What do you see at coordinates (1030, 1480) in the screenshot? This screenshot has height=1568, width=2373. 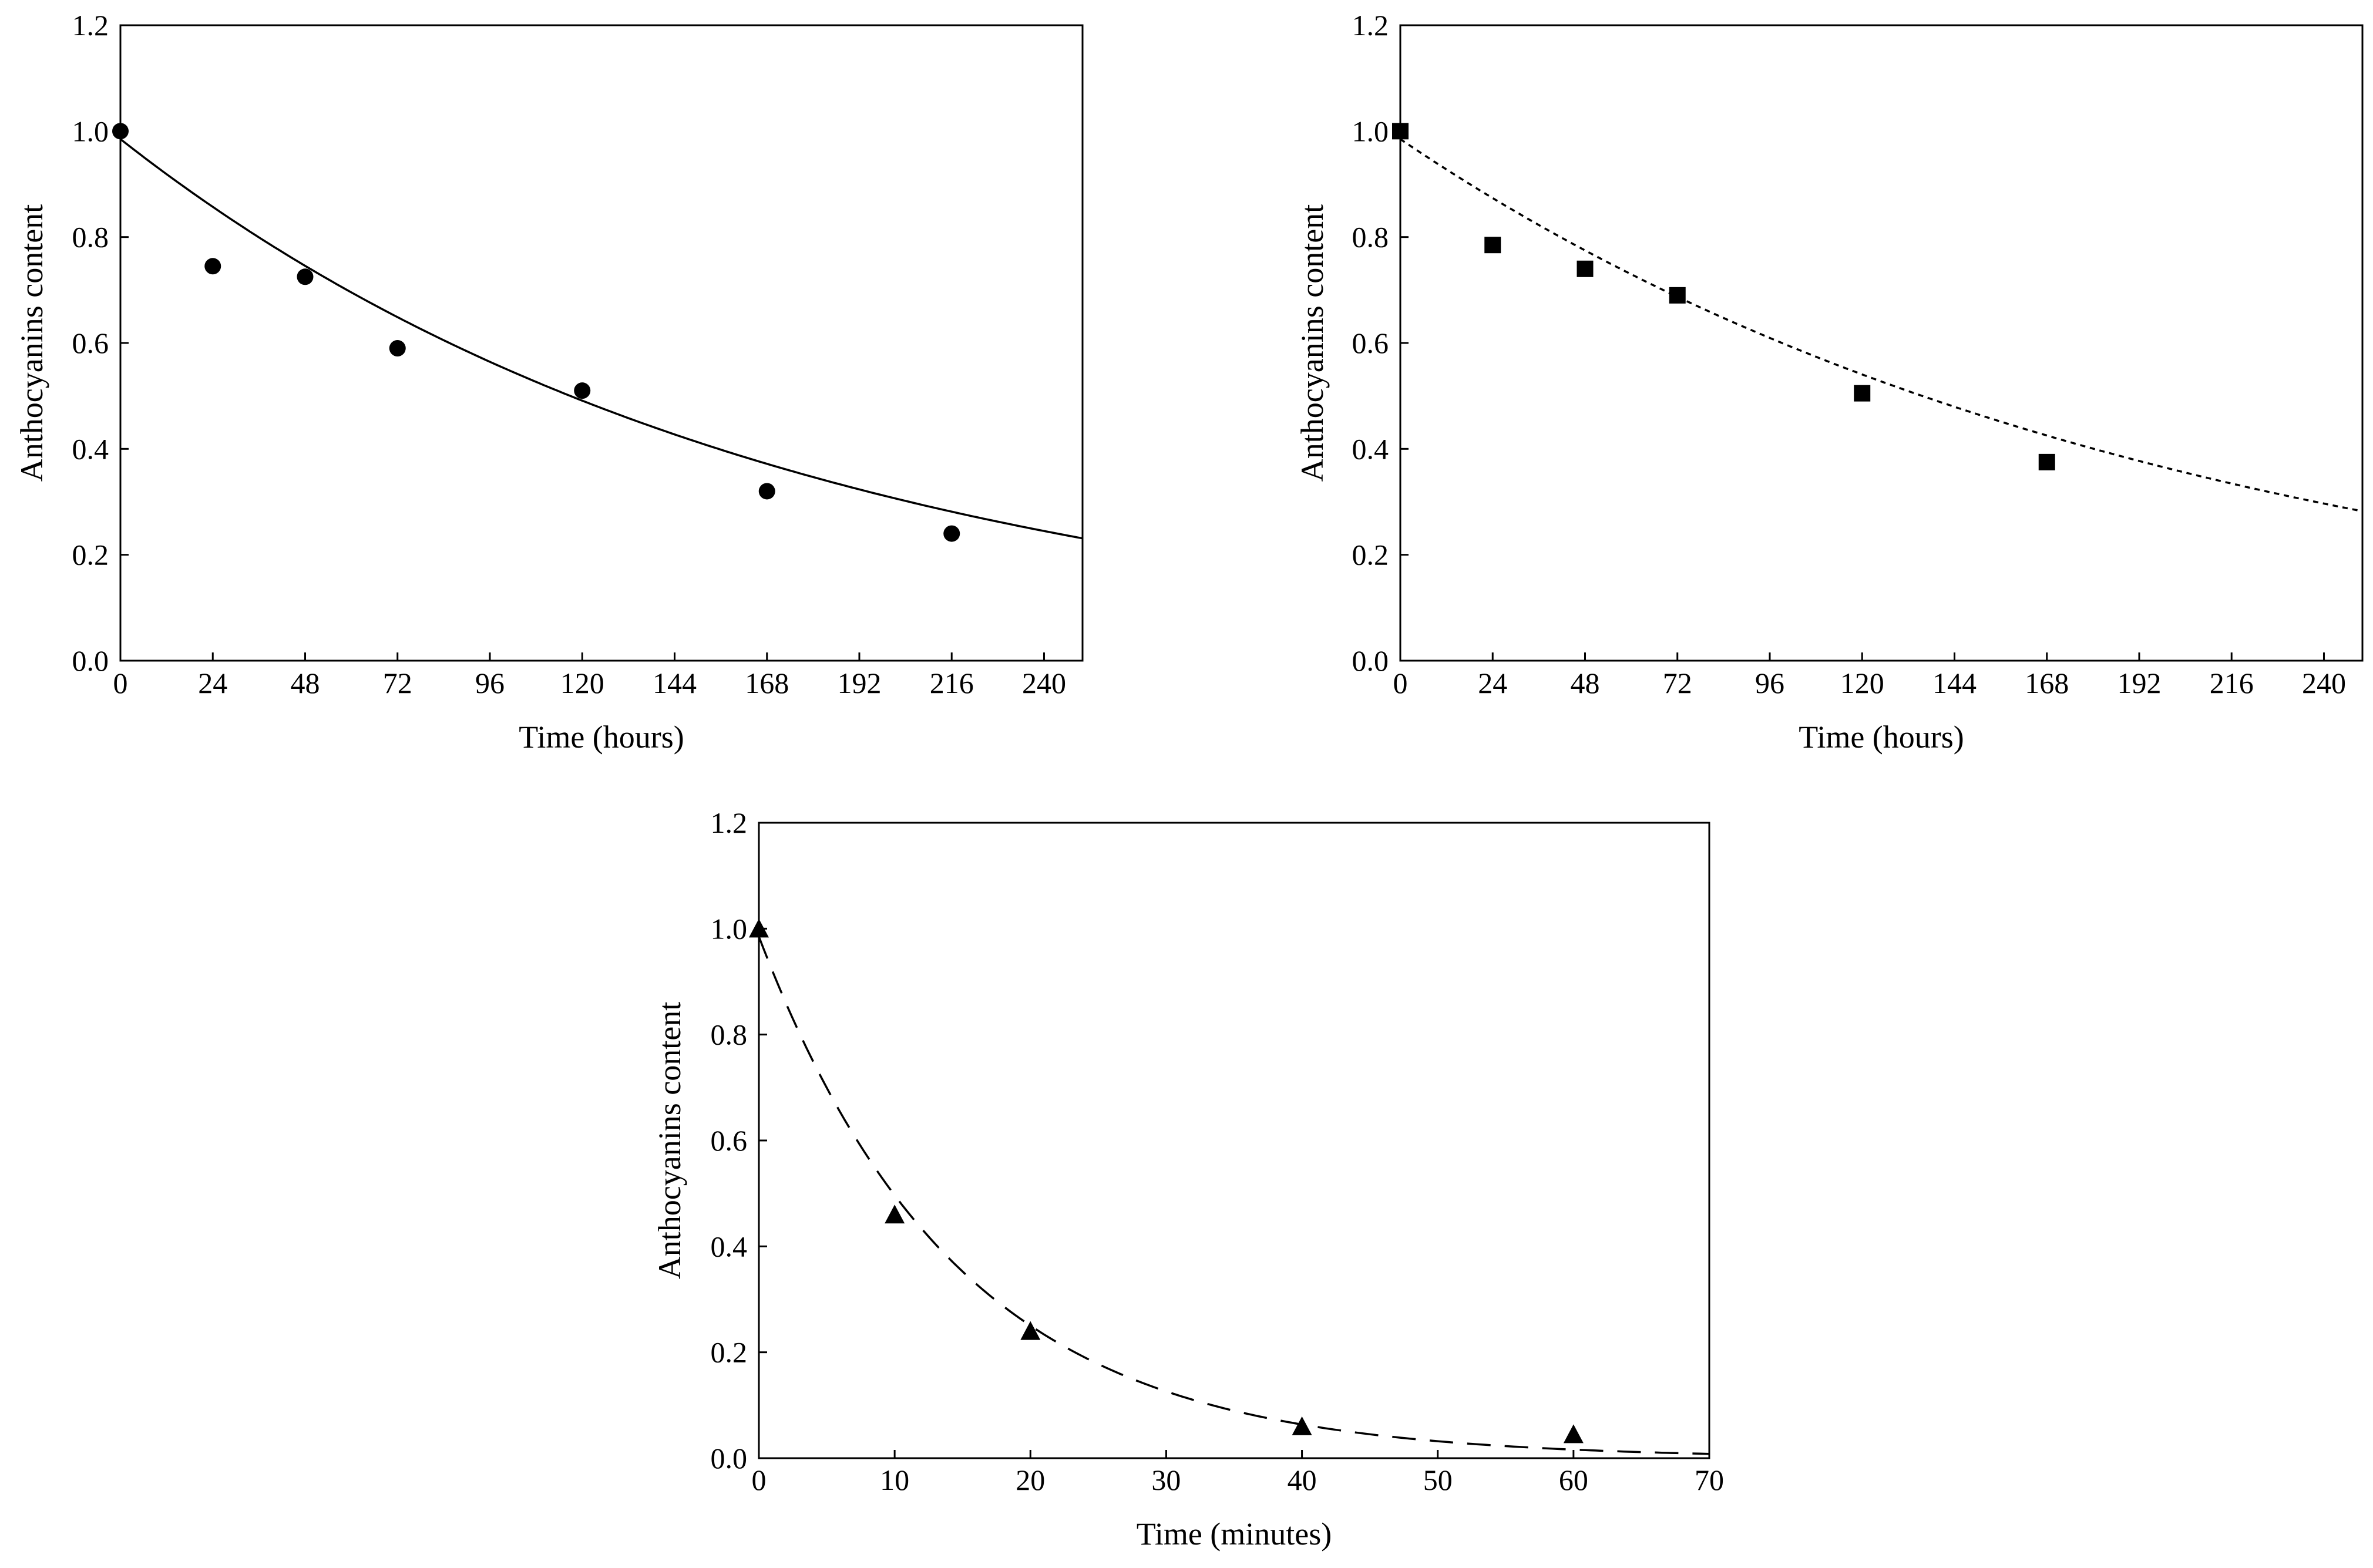 I see `x-tick-label: 20` at bounding box center [1030, 1480].